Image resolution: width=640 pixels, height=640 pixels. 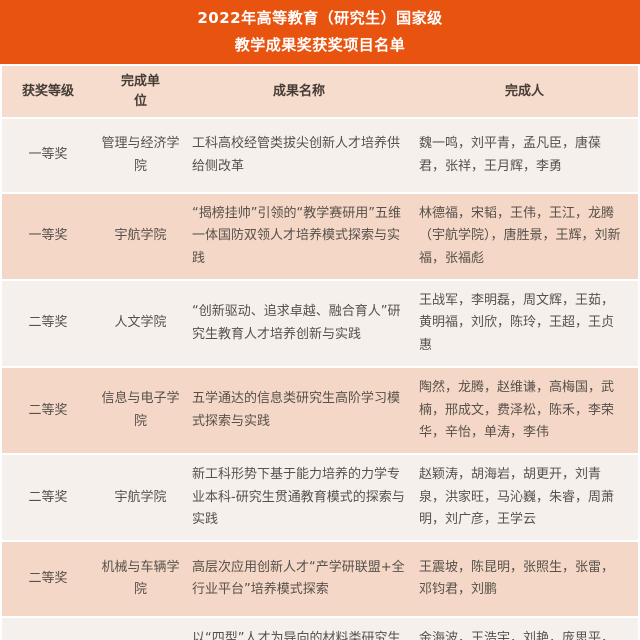 What do you see at coordinates (296, 410) in the screenshot?
I see `achievement-name-cell: 五学通达的信息类研究生高阶学习模式探索与实践` at bounding box center [296, 410].